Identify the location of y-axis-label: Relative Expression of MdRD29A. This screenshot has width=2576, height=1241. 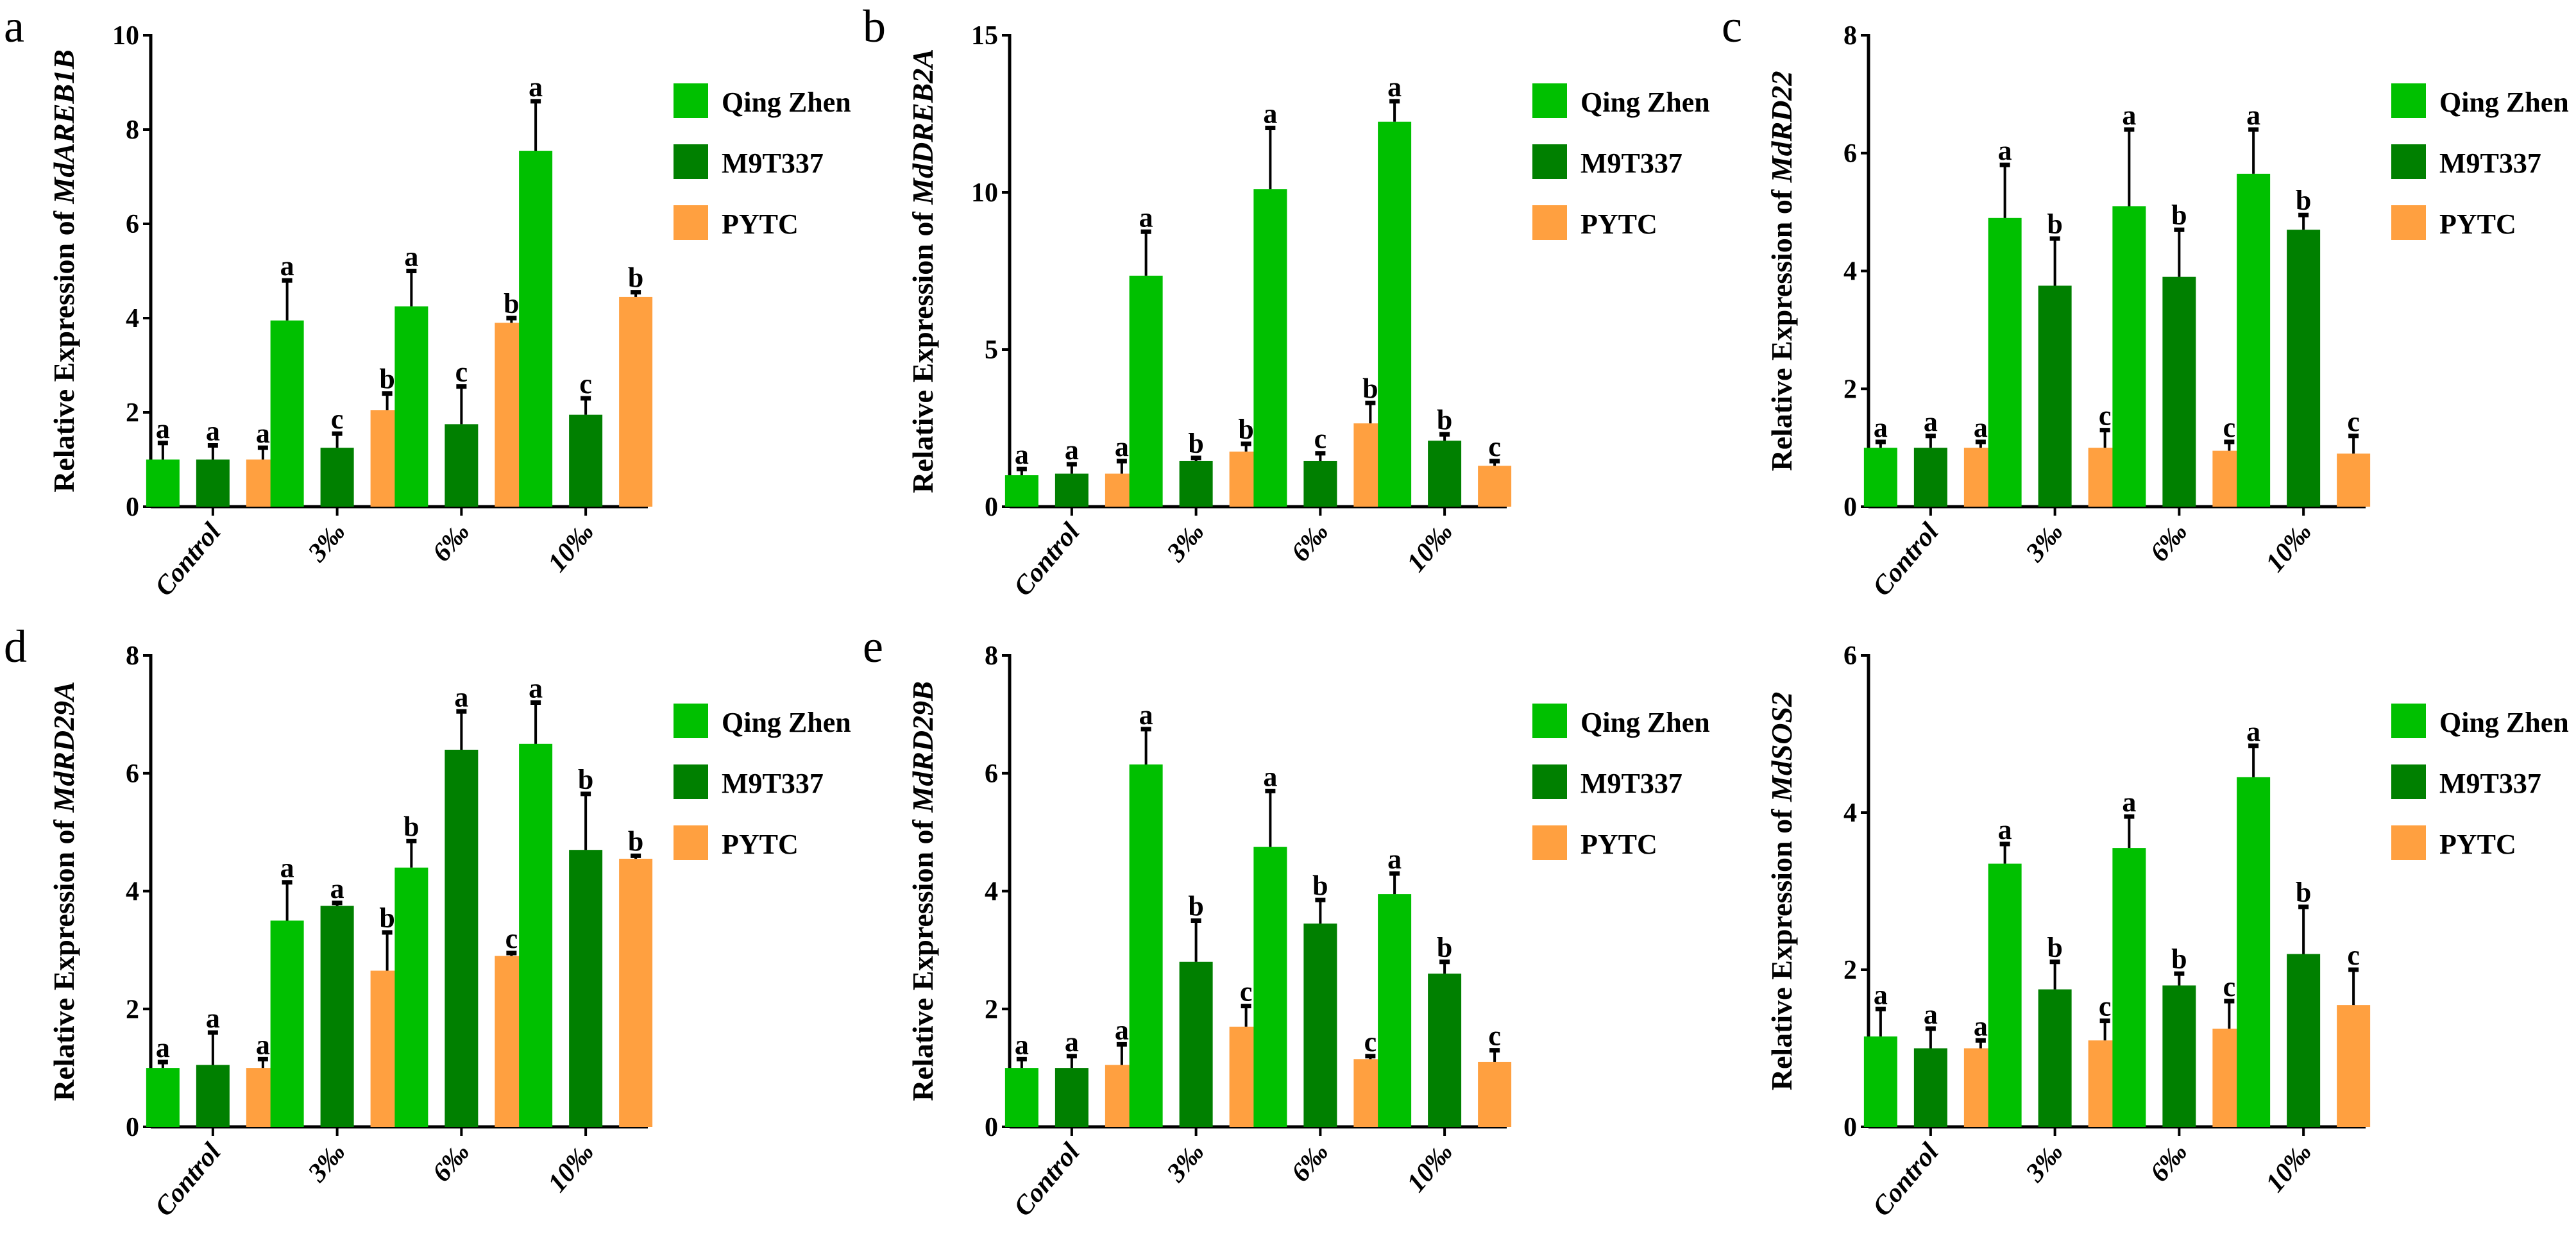
(63, 891).